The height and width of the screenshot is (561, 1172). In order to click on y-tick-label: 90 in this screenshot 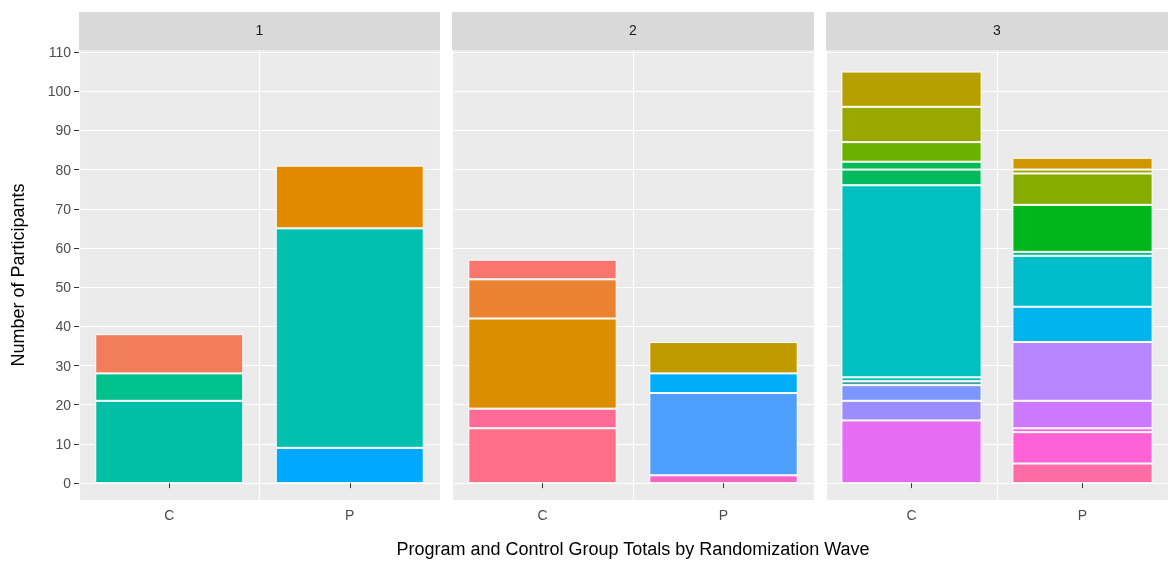, I will do `click(63, 130)`.